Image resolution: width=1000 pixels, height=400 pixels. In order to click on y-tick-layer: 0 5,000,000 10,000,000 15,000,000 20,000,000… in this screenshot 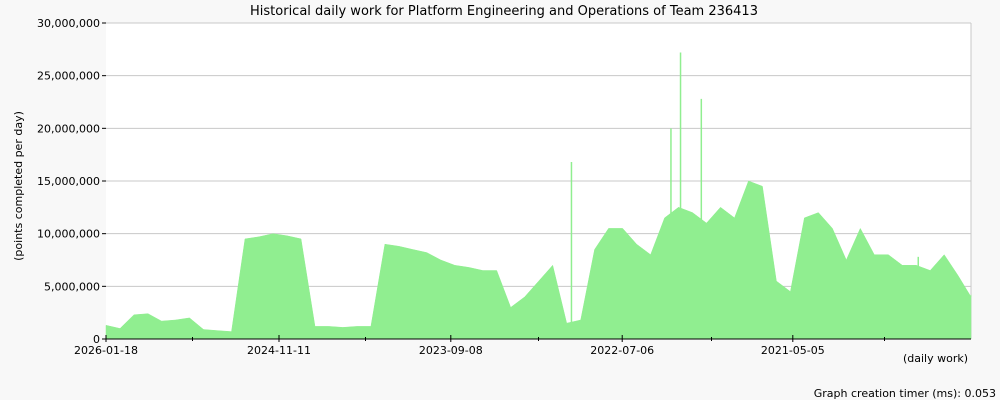, I will do `click(71, 181)`.